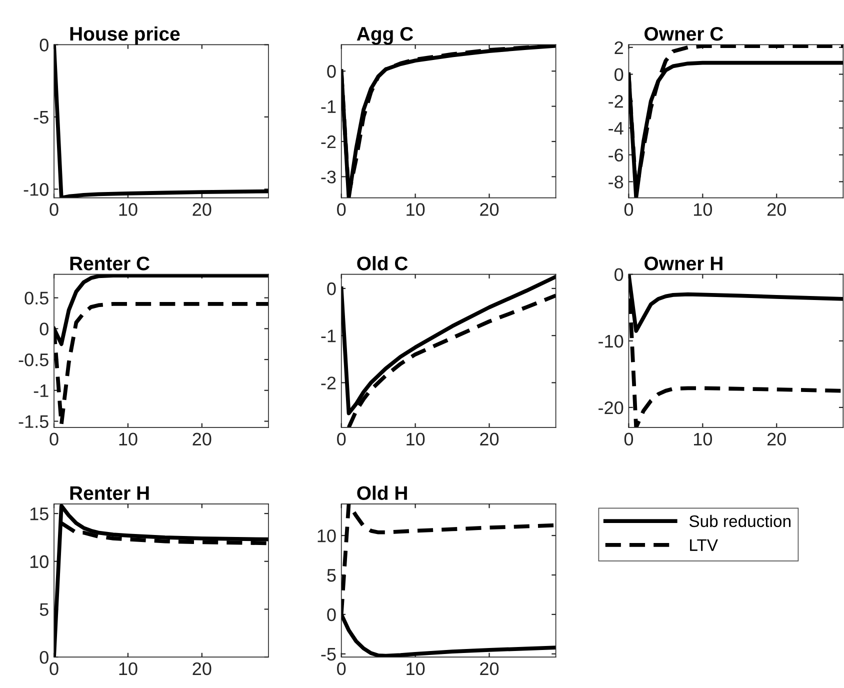 The height and width of the screenshot is (688, 844). I want to click on legend-label: Sub reduction, so click(739, 521).